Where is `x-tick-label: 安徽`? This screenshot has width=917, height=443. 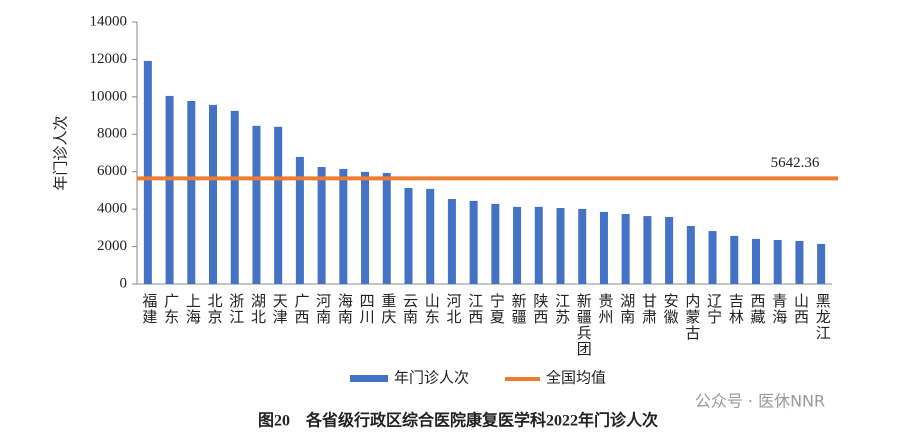
x-tick-label: 安徽 is located at coordinates (670, 309).